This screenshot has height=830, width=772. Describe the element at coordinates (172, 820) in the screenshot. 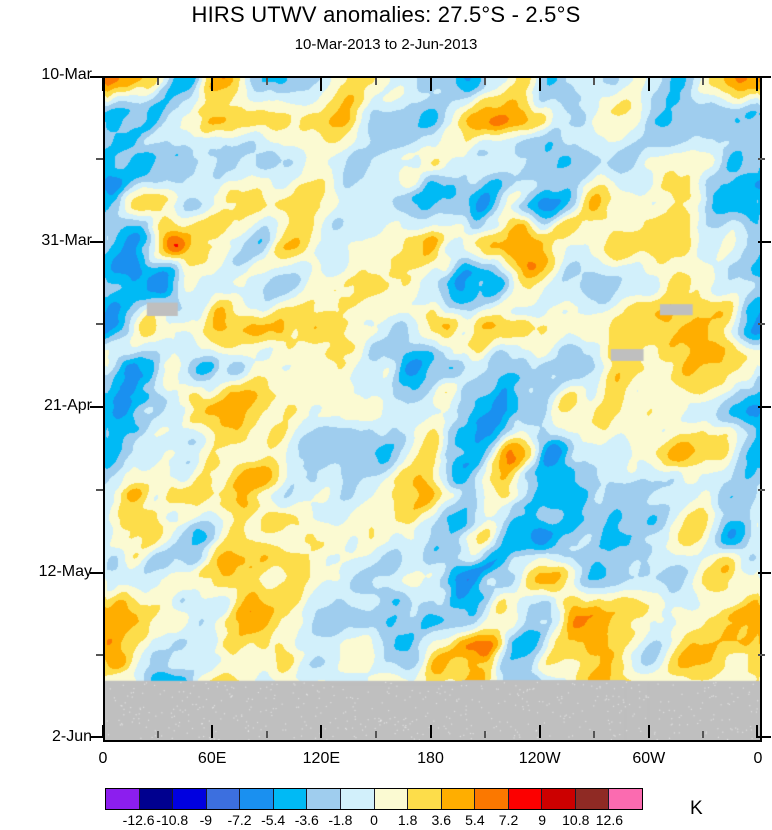

I see `colorbar-tick-label: -10.8` at that location.